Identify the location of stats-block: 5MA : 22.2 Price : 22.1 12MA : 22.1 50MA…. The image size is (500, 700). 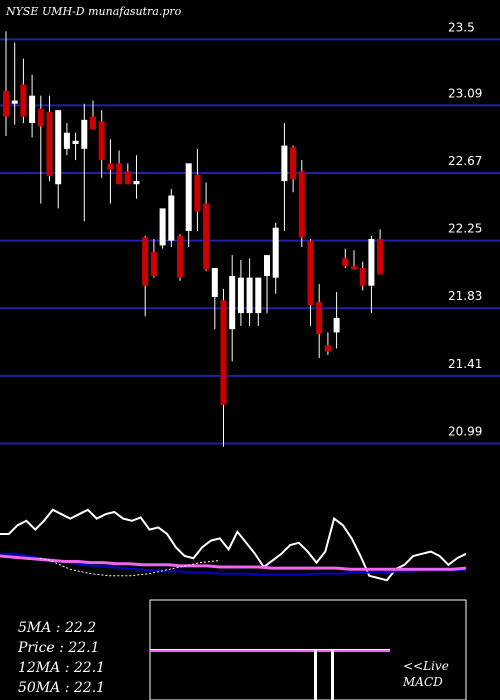
(61, 658).